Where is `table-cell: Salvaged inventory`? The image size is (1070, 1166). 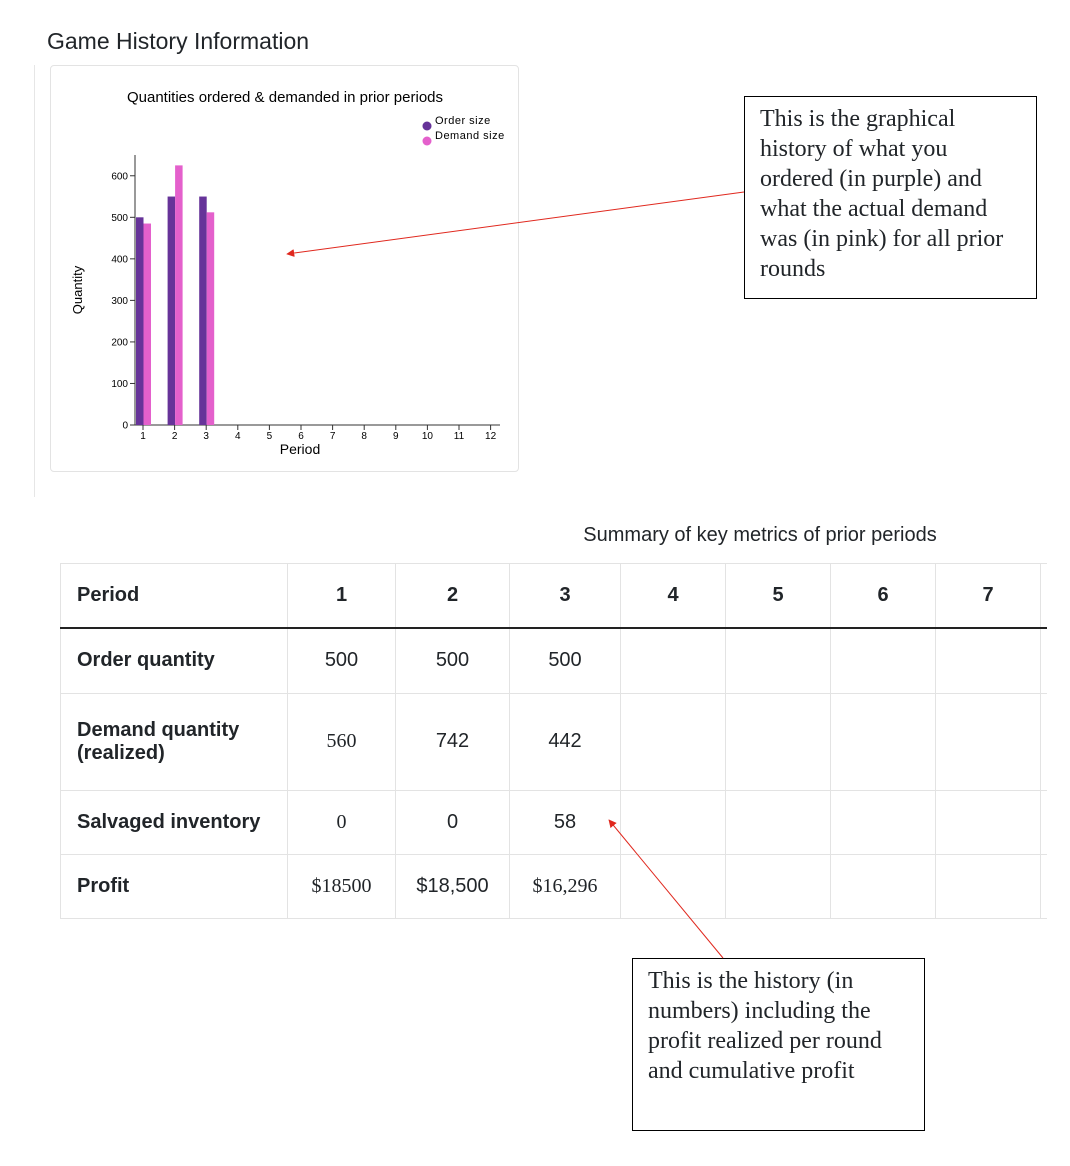 table-cell: Salvaged inventory is located at coordinates (174, 822).